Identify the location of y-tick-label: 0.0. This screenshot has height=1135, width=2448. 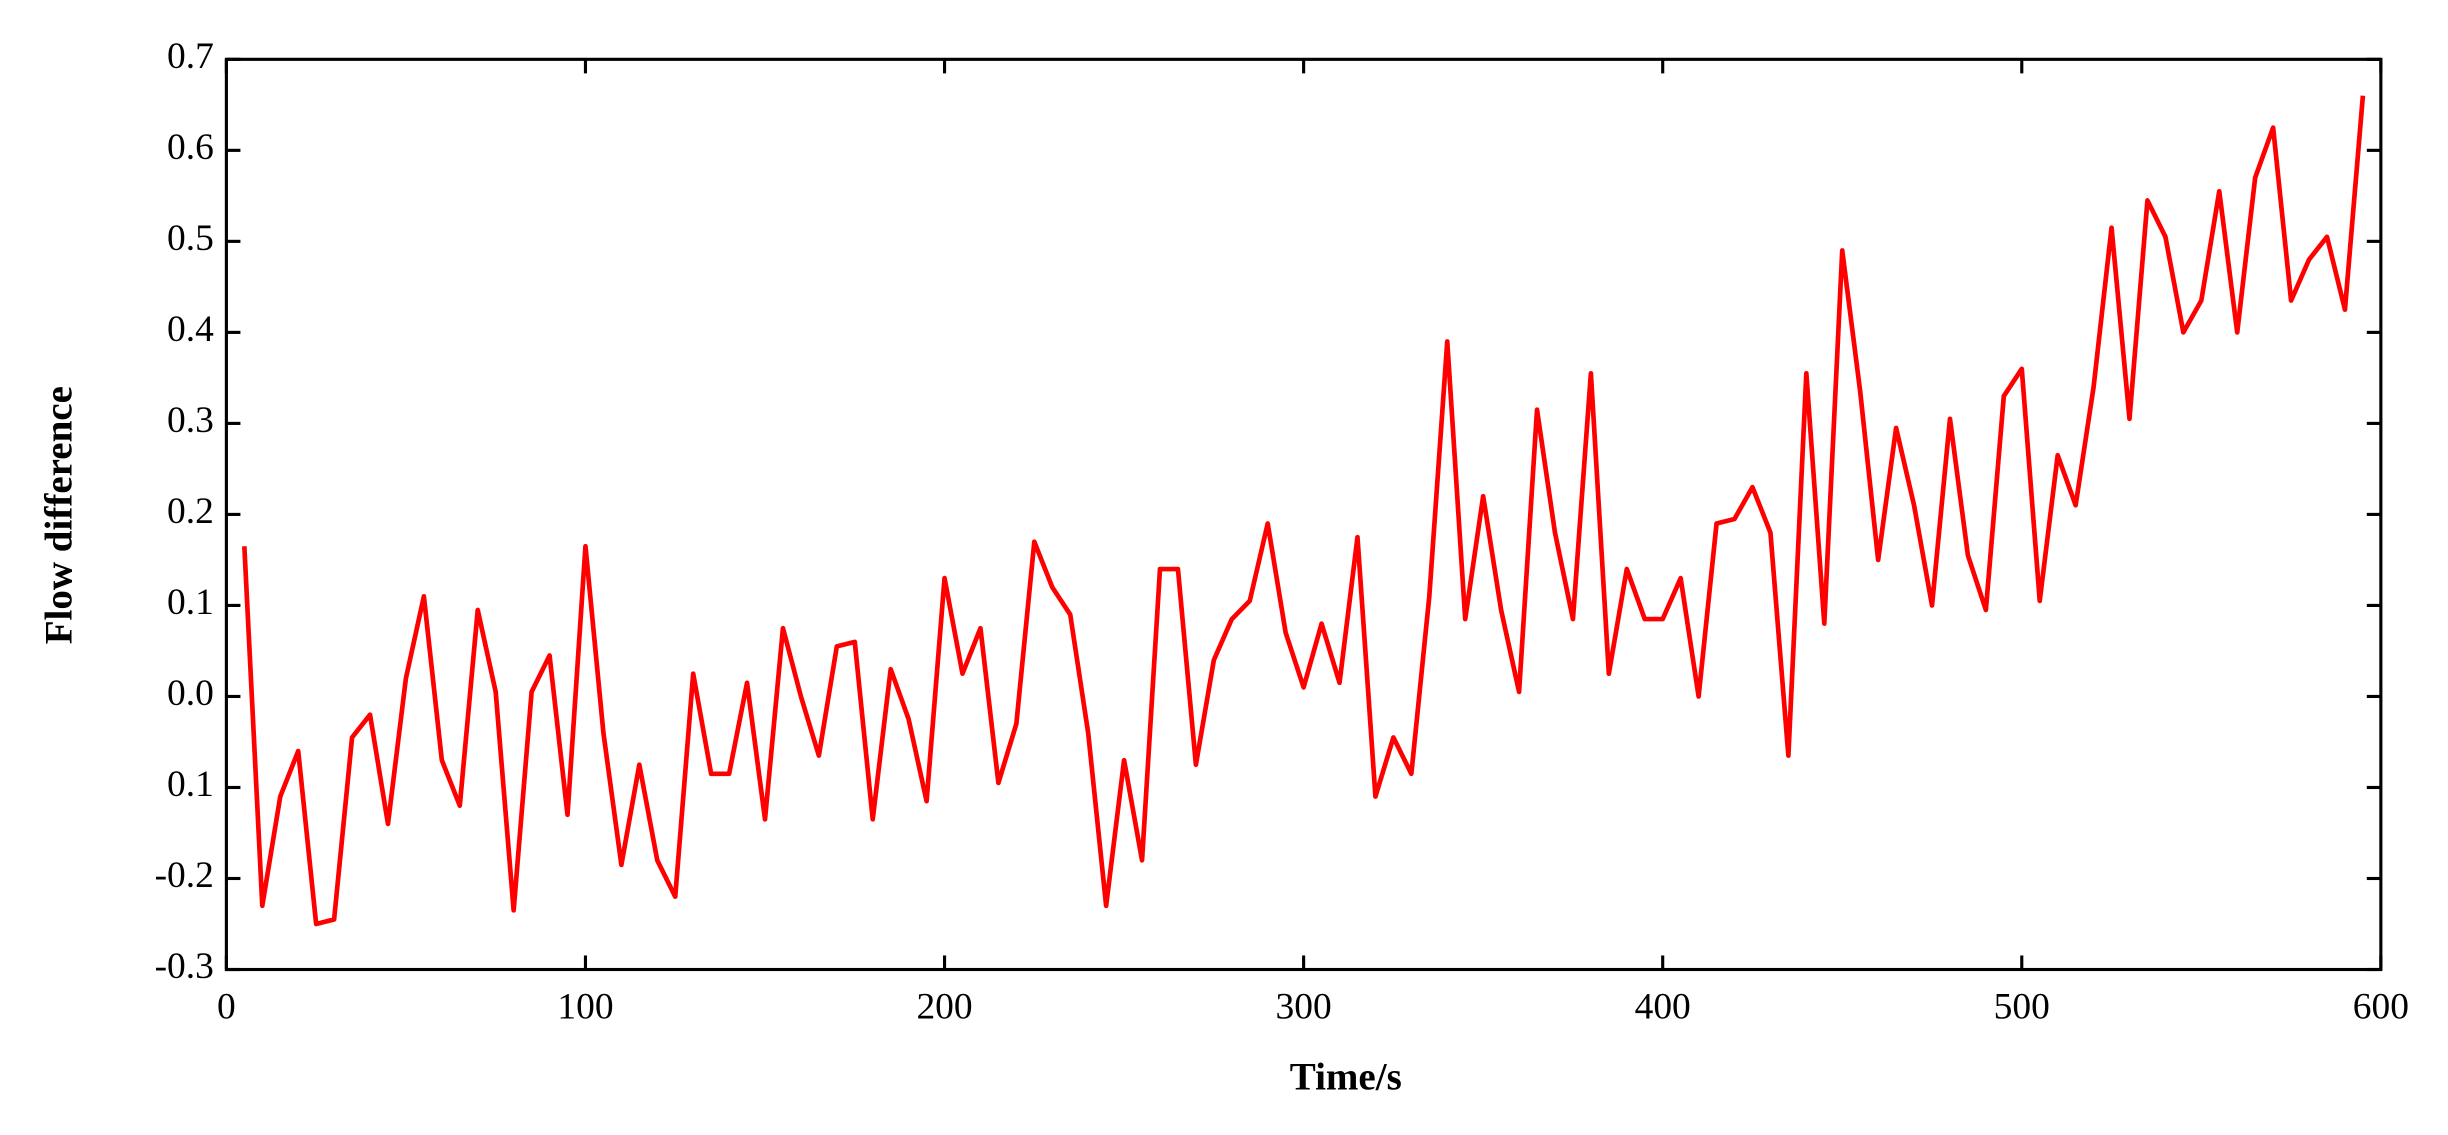
(190, 693).